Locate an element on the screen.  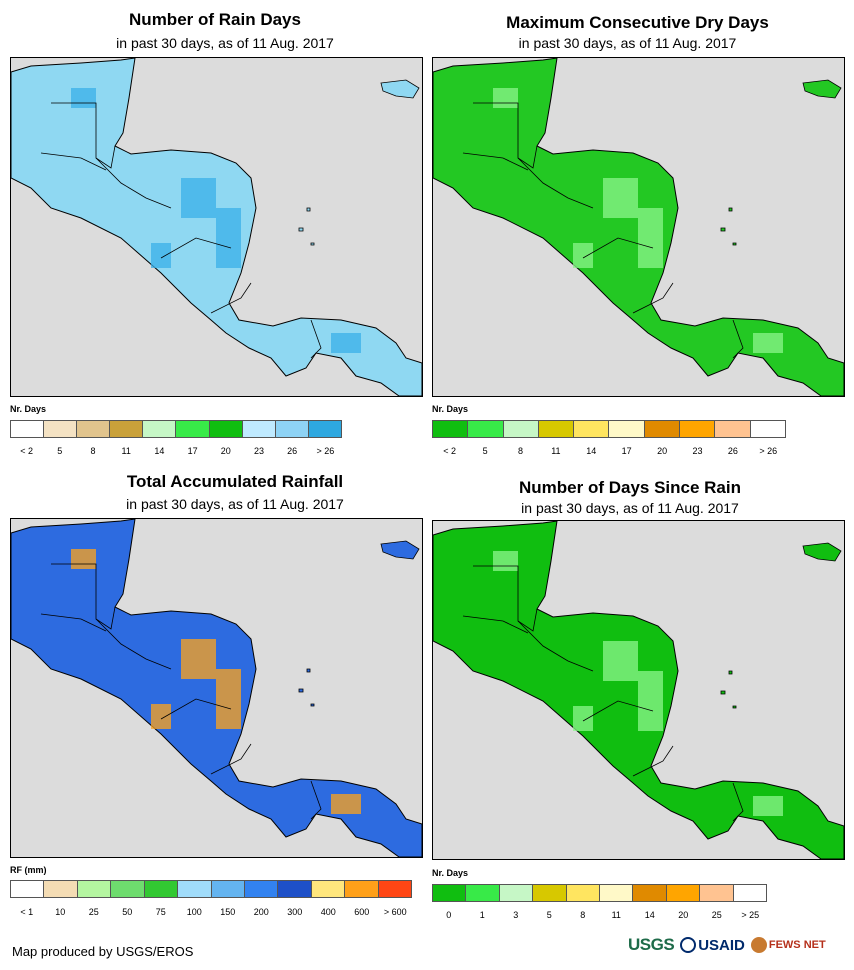
legend-tick-label: > 25 is located at coordinates (750, 915).